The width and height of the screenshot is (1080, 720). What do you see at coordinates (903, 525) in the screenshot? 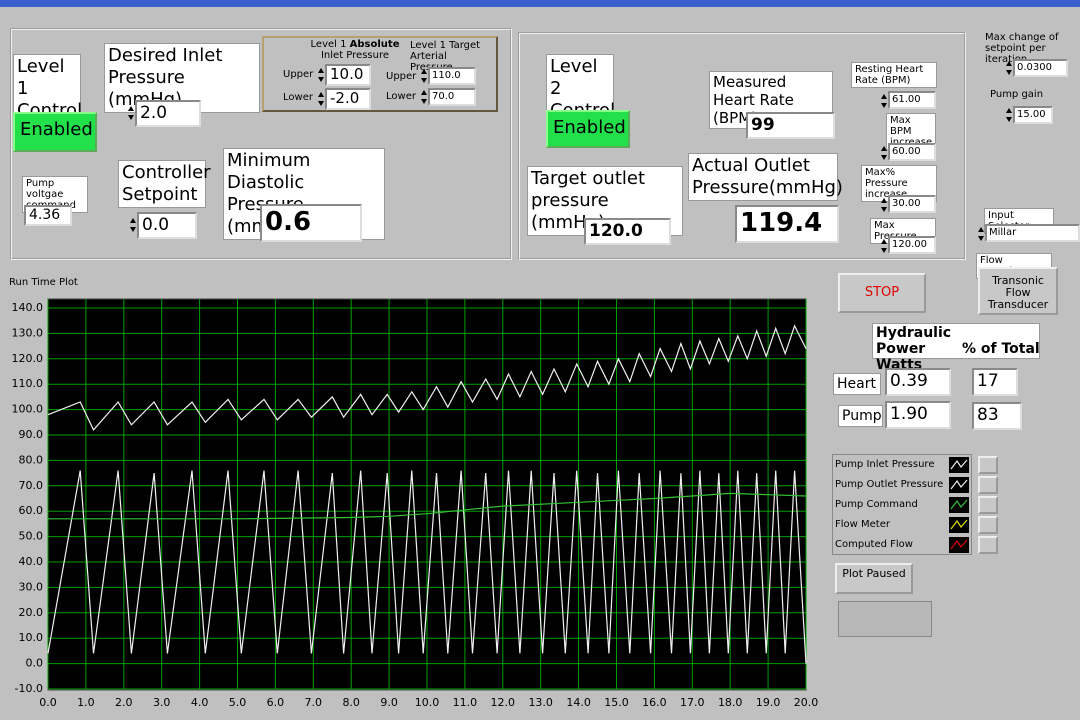
I see `legend-entry: Flow Meter` at bounding box center [903, 525].